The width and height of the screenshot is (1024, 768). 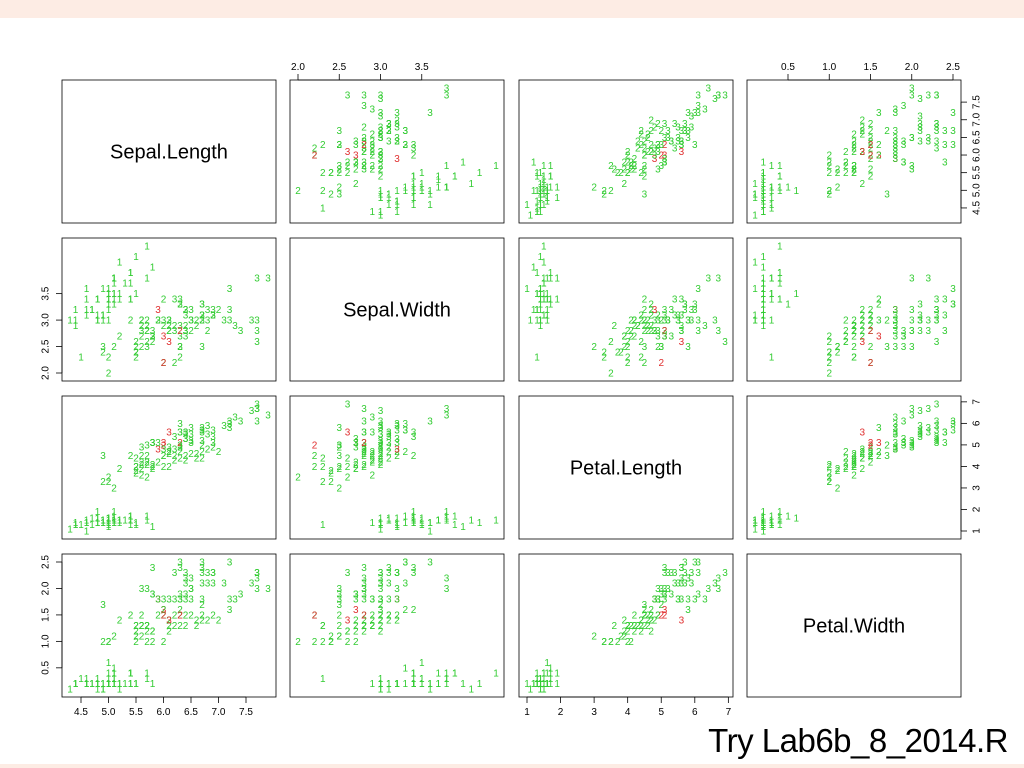 I want to click on tick-label: 6.5, so click(x=191, y=712).